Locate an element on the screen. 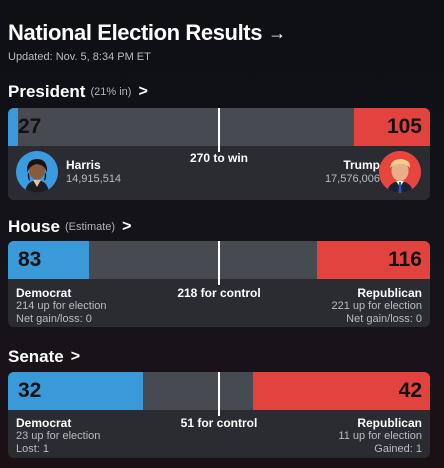 This screenshot has width=444, height=468. house-dem-seats: 83 is located at coordinates (30, 259).